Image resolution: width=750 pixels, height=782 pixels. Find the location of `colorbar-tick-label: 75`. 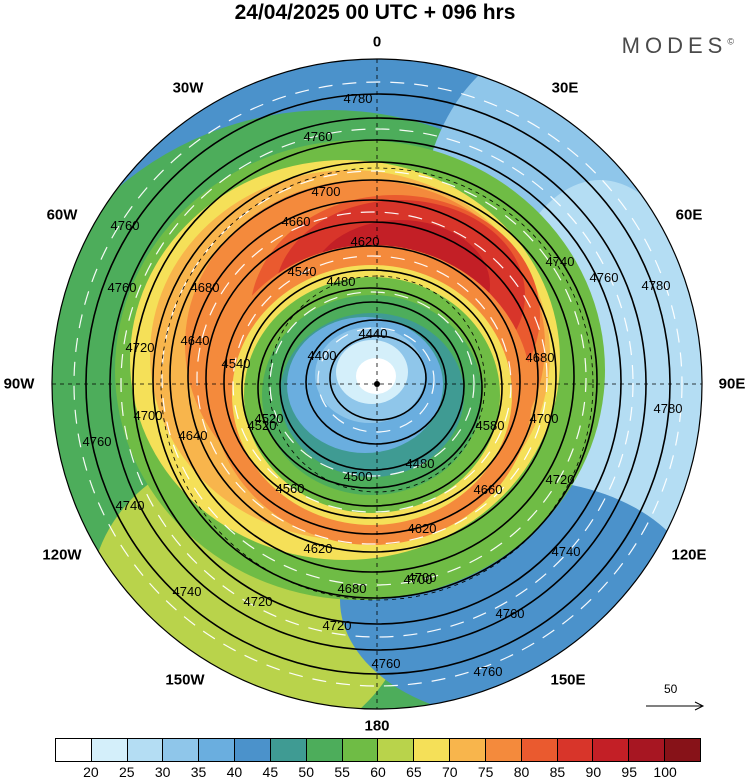

colorbar-tick-label: 75 is located at coordinates (485, 772).